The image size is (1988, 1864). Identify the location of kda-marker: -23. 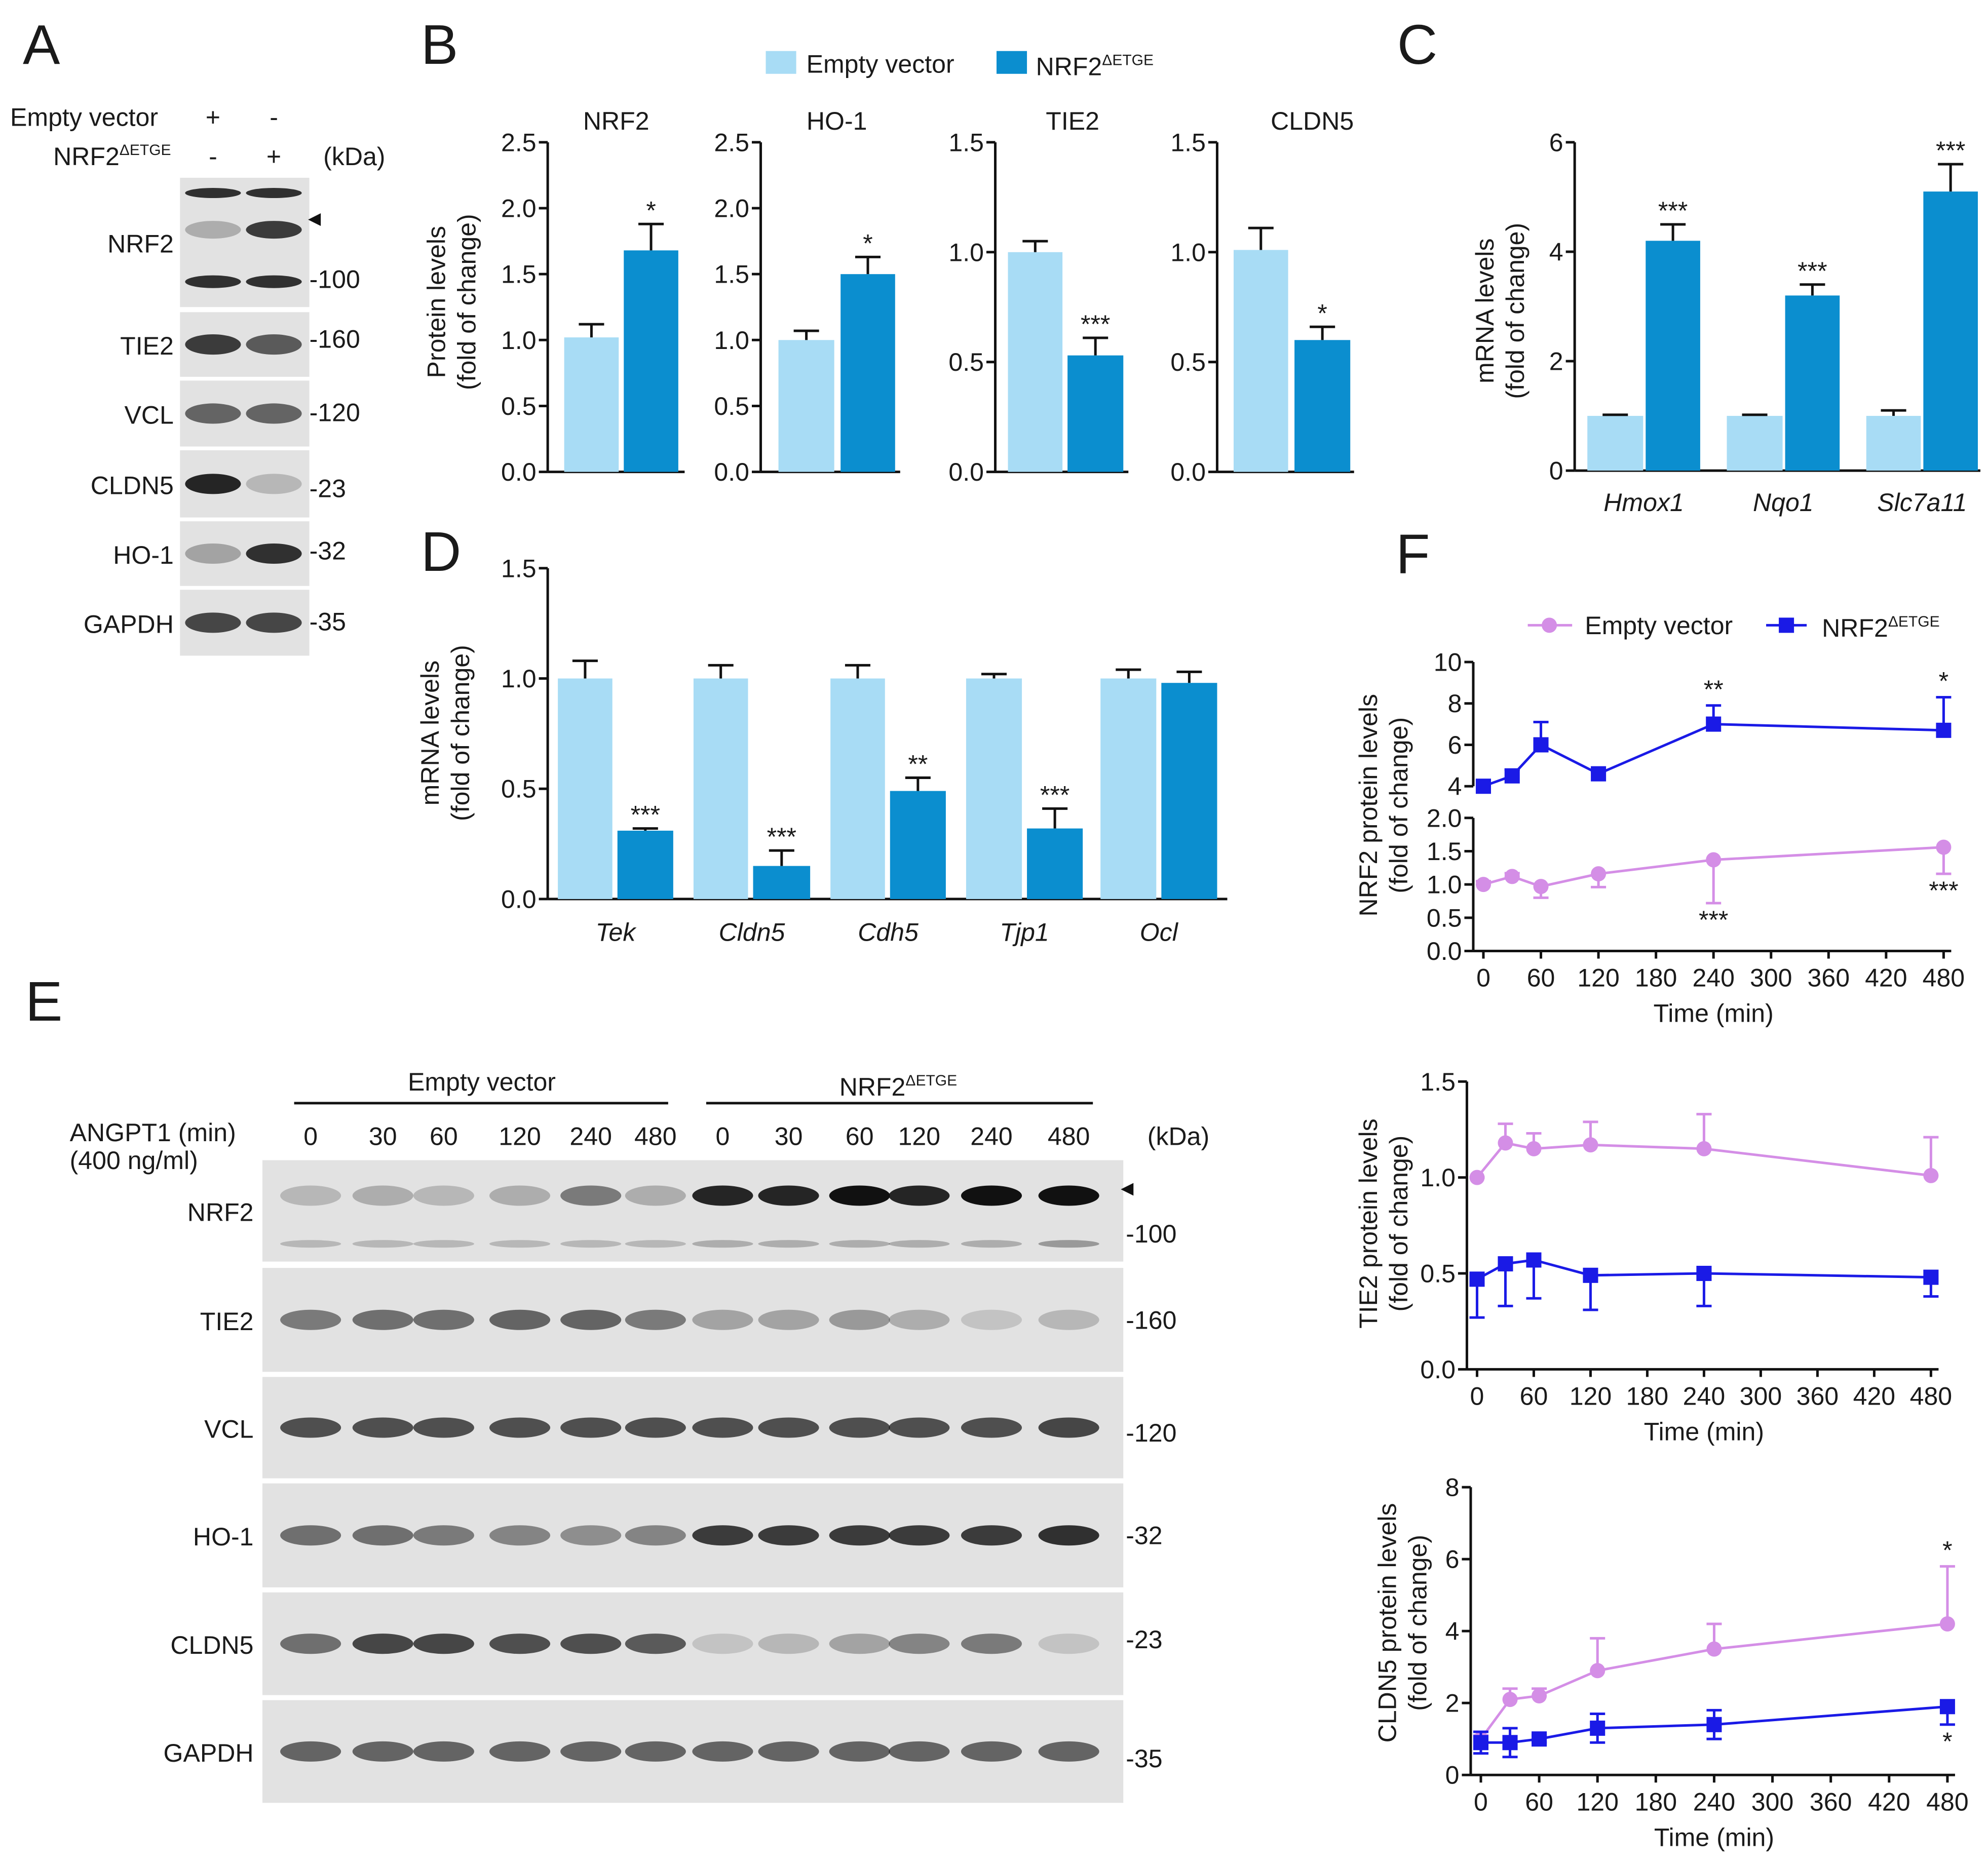
(1144, 1639).